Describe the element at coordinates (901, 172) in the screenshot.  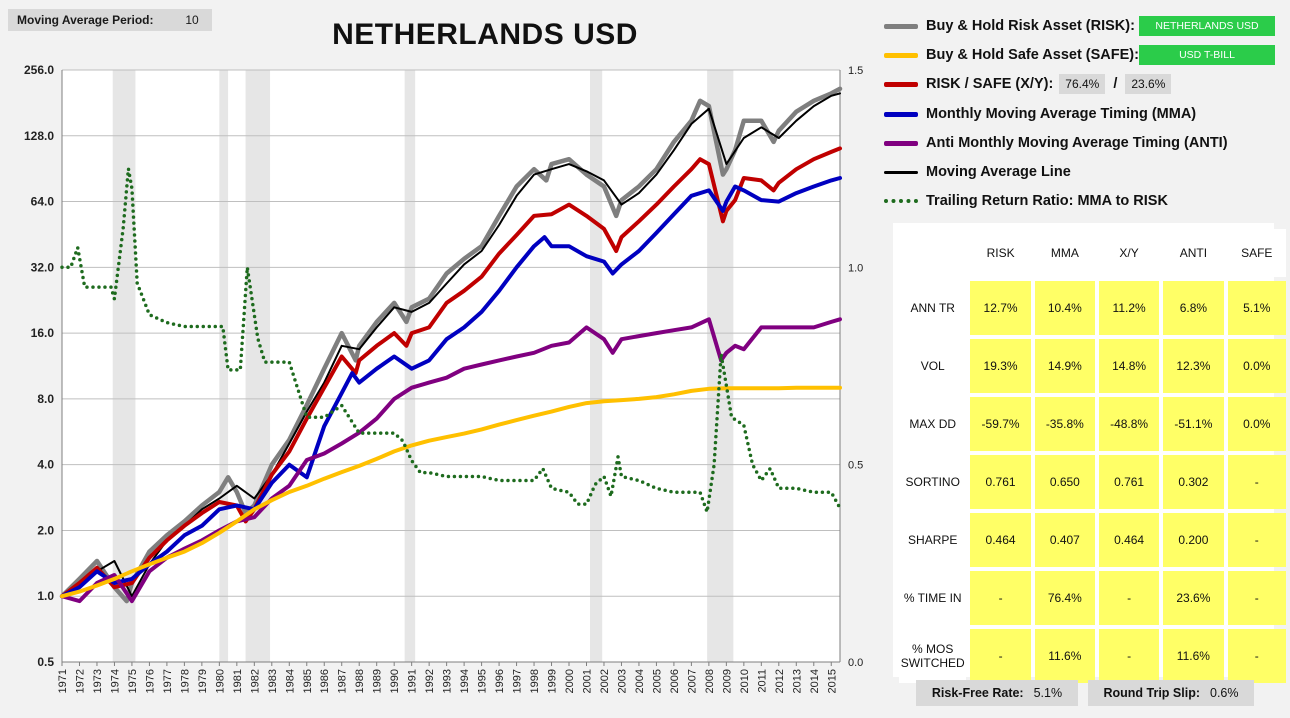
I see `legend-swatch-ma-line` at that location.